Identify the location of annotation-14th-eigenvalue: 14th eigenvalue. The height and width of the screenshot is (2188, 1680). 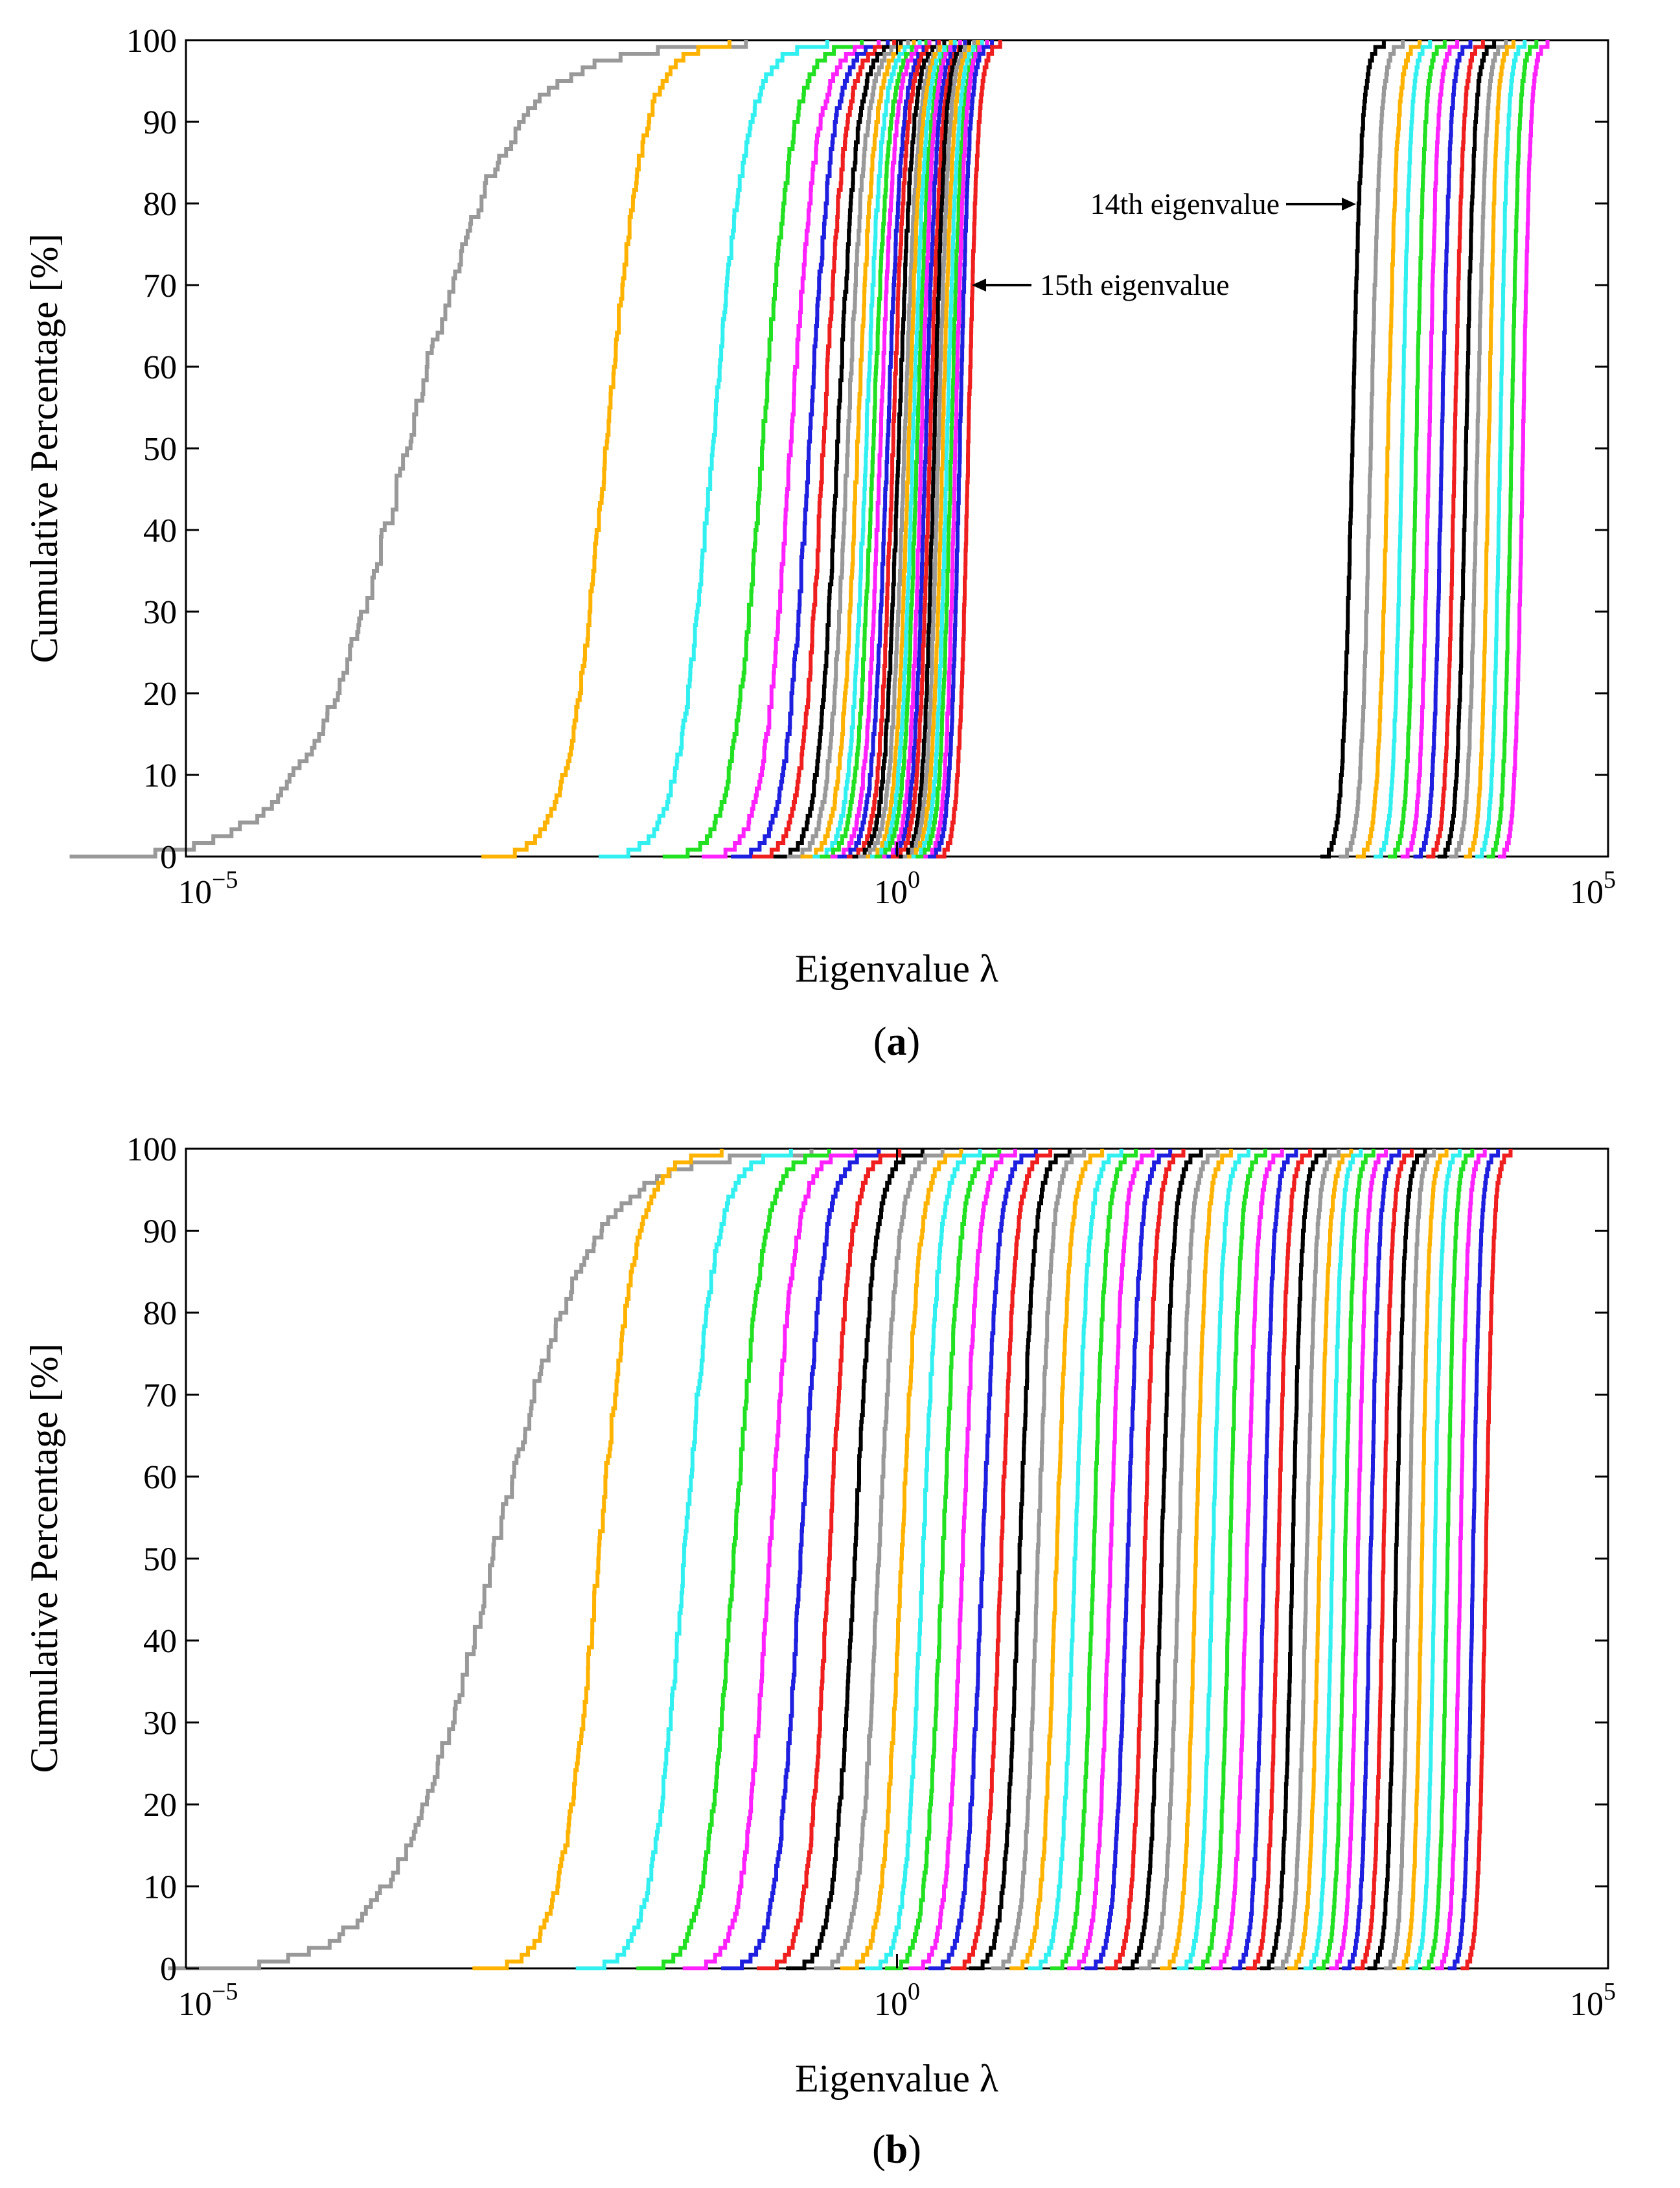
(1185, 203).